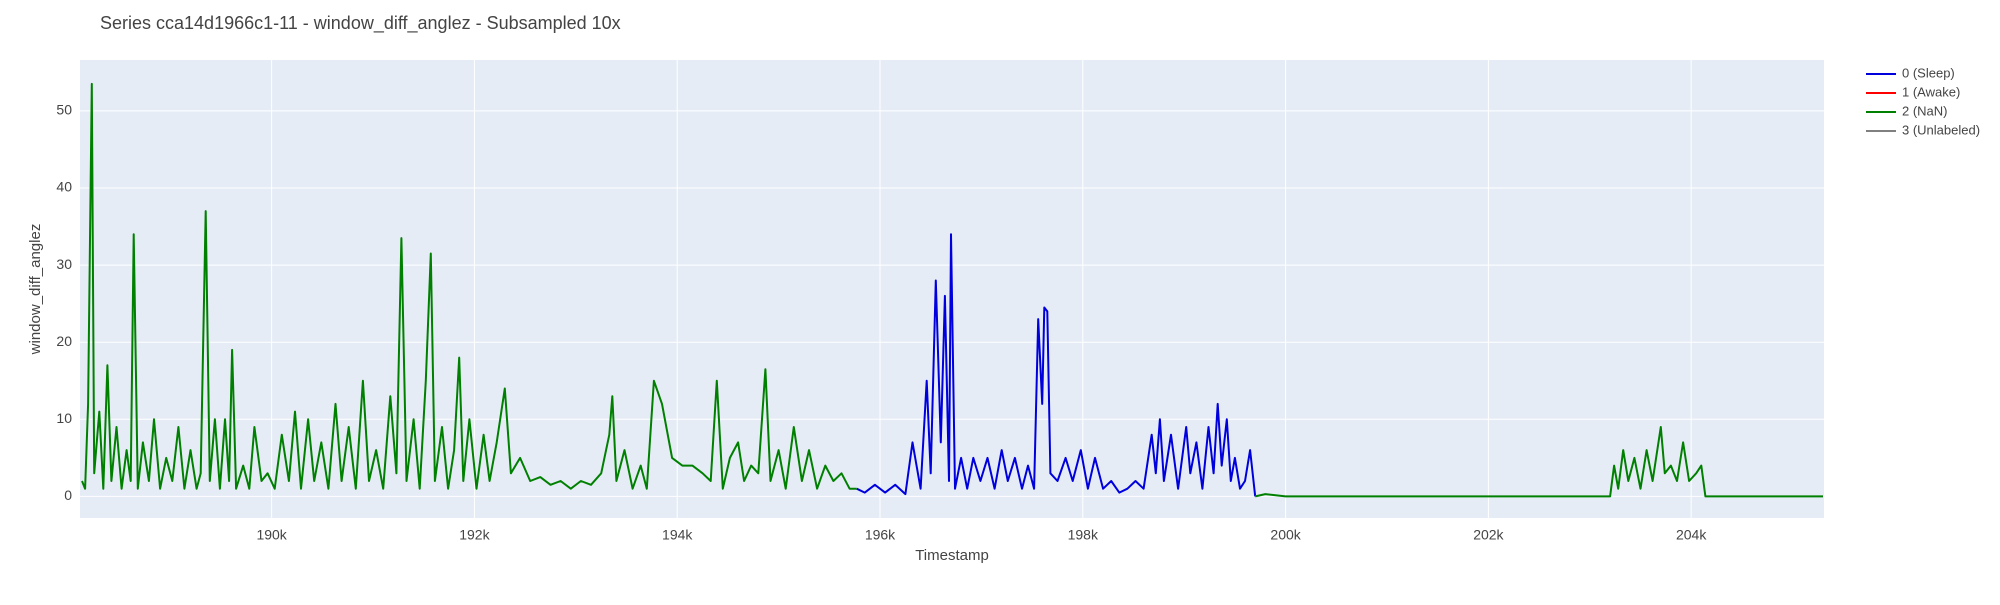 The width and height of the screenshot is (2000, 605). I want to click on y-tick-label: 10, so click(64, 418).